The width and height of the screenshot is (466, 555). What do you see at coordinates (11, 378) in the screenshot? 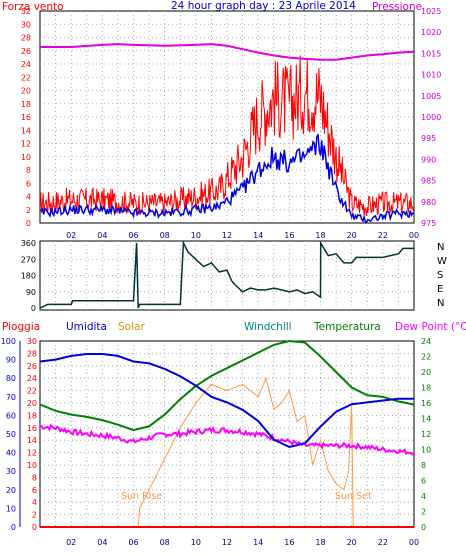
I see `humidity-tick-label: 80` at bounding box center [11, 378].